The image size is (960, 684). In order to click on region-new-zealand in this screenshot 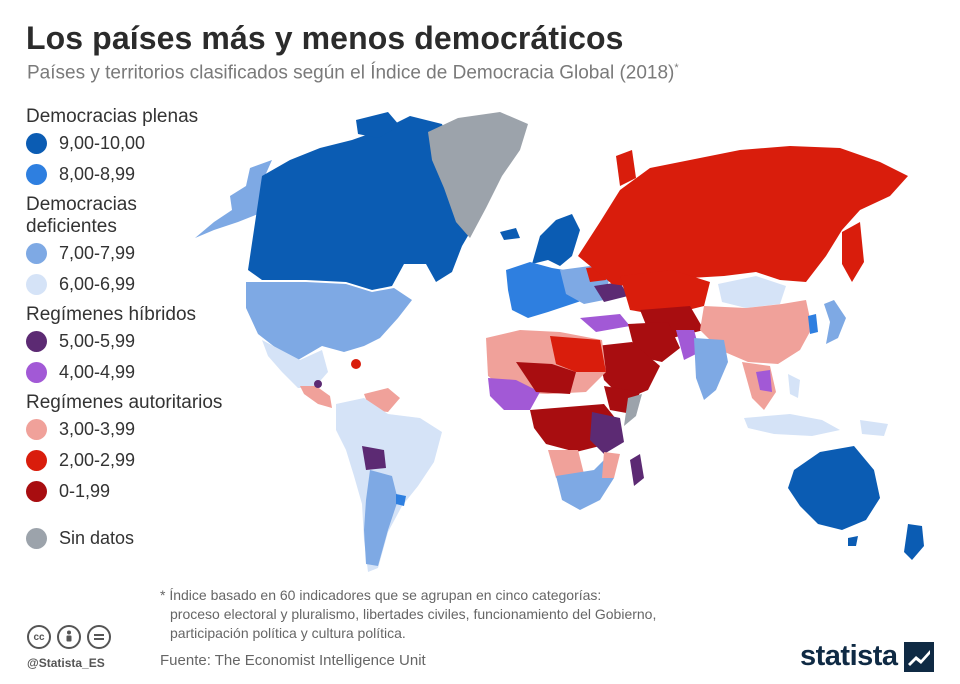, I will do `click(914, 542)`.